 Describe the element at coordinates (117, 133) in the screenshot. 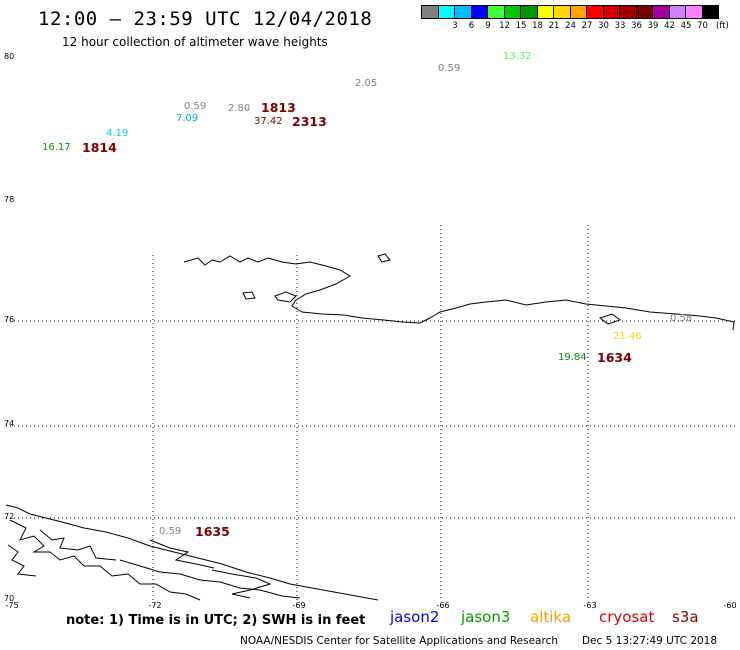

I see `wave-height-value: 4.19` at that location.